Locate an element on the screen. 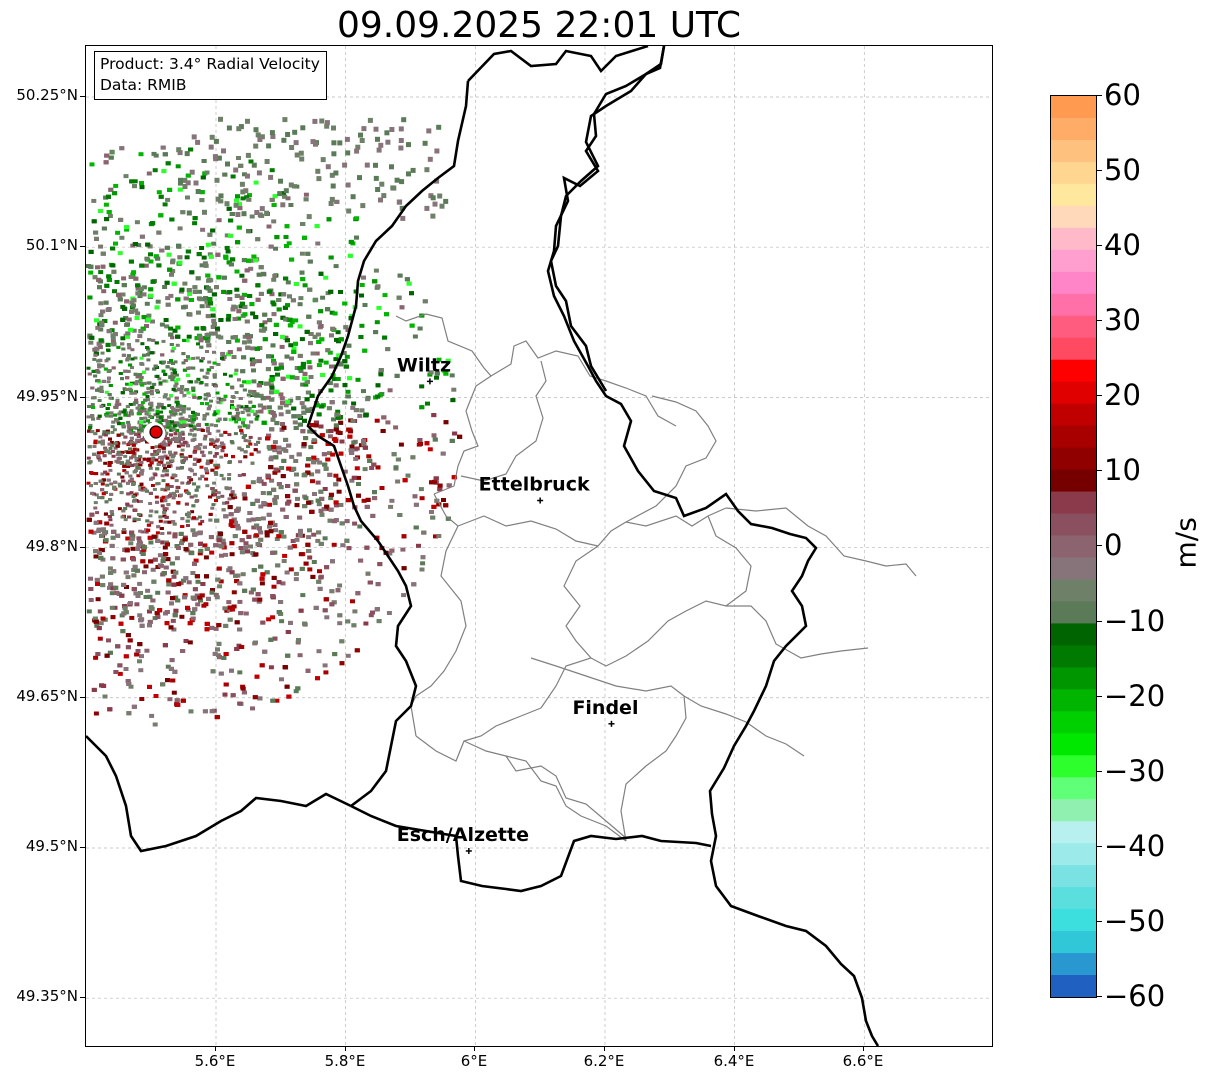 The height and width of the screenshot is (1081, 1207). data-source-label: Data: RMIB is located at coordinates (143, 85).